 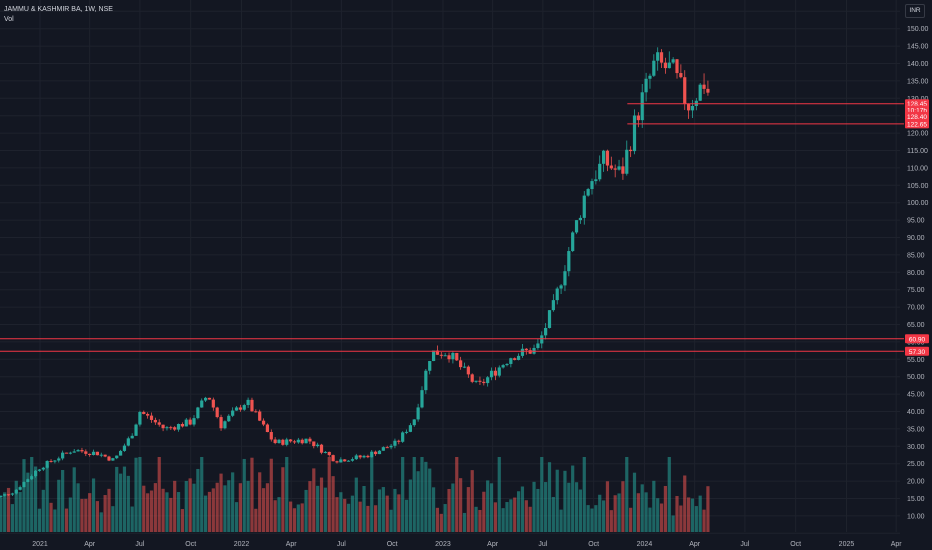 What do you see at coordinates (916, 499) in the screenshot?
I see `y-tick-label: 15.00` at bounding box center [916, 499].